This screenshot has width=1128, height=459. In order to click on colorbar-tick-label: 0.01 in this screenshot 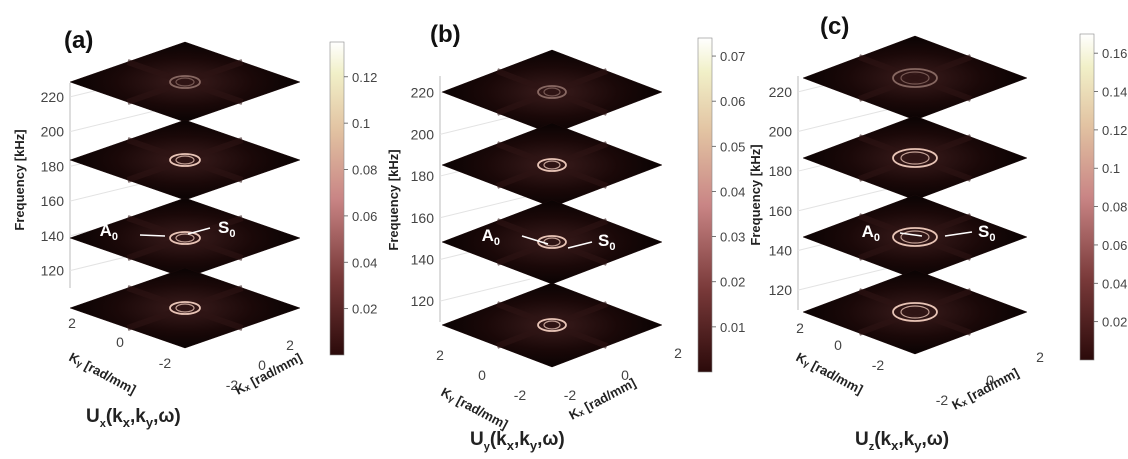, I will do `click(732, 327)`.